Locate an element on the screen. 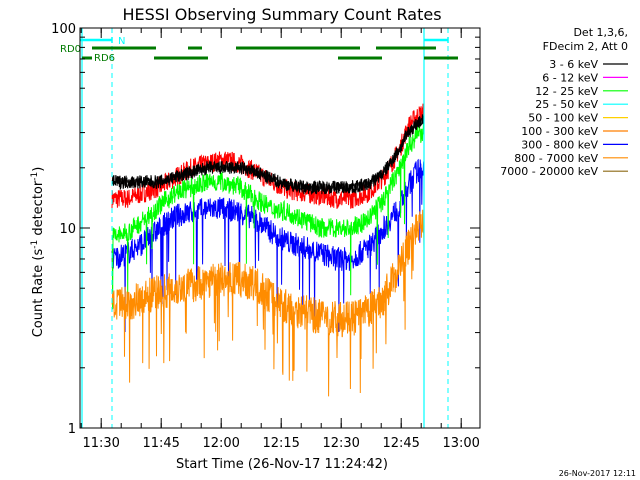 This screenshot has height=480, width=640. x-tick-label-4: 12:30 is located at coordinates (340, 443).